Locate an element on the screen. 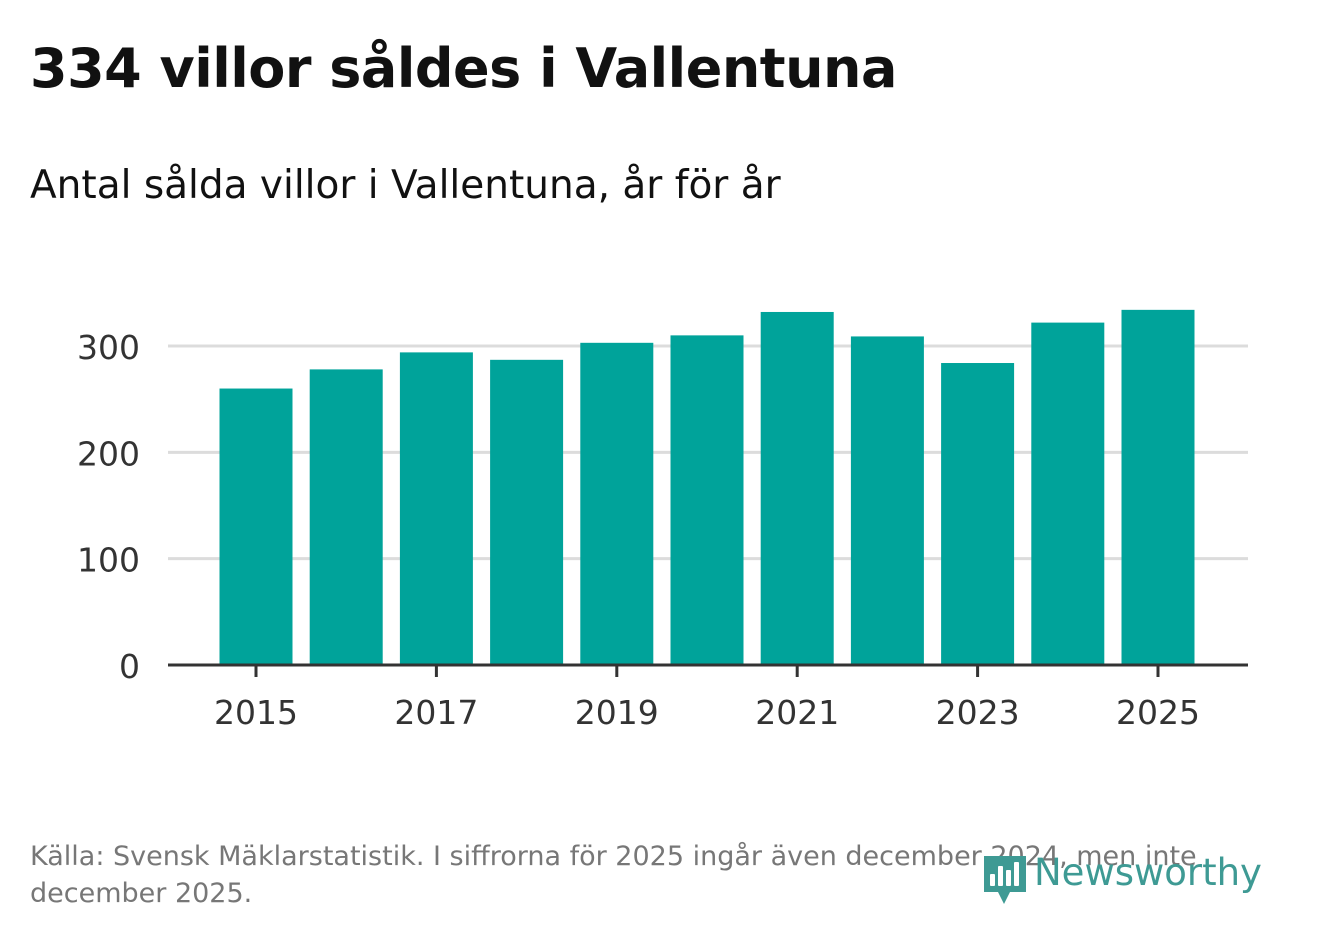 This screenshot has height=939, width=1322. newsworthy-logo: Newsworthy is located at coordinates (1121, 878).